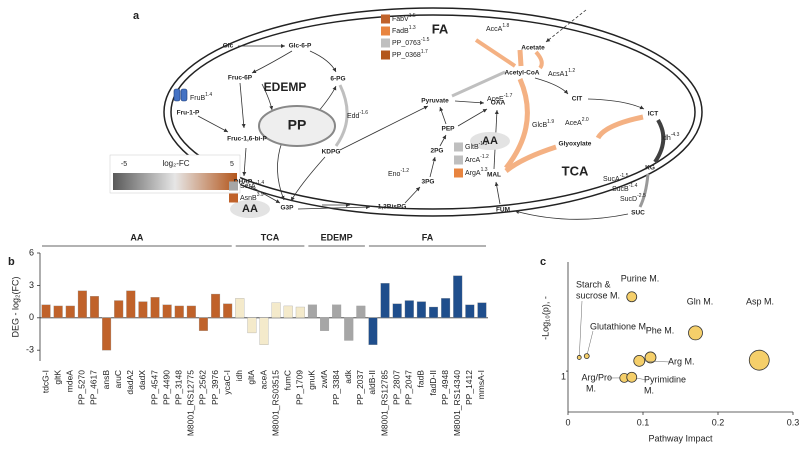  What do you see at coordinates (400, 31) in the screenshot?
I see `enzyme-name: FadB` at bounding box center [400, 31].